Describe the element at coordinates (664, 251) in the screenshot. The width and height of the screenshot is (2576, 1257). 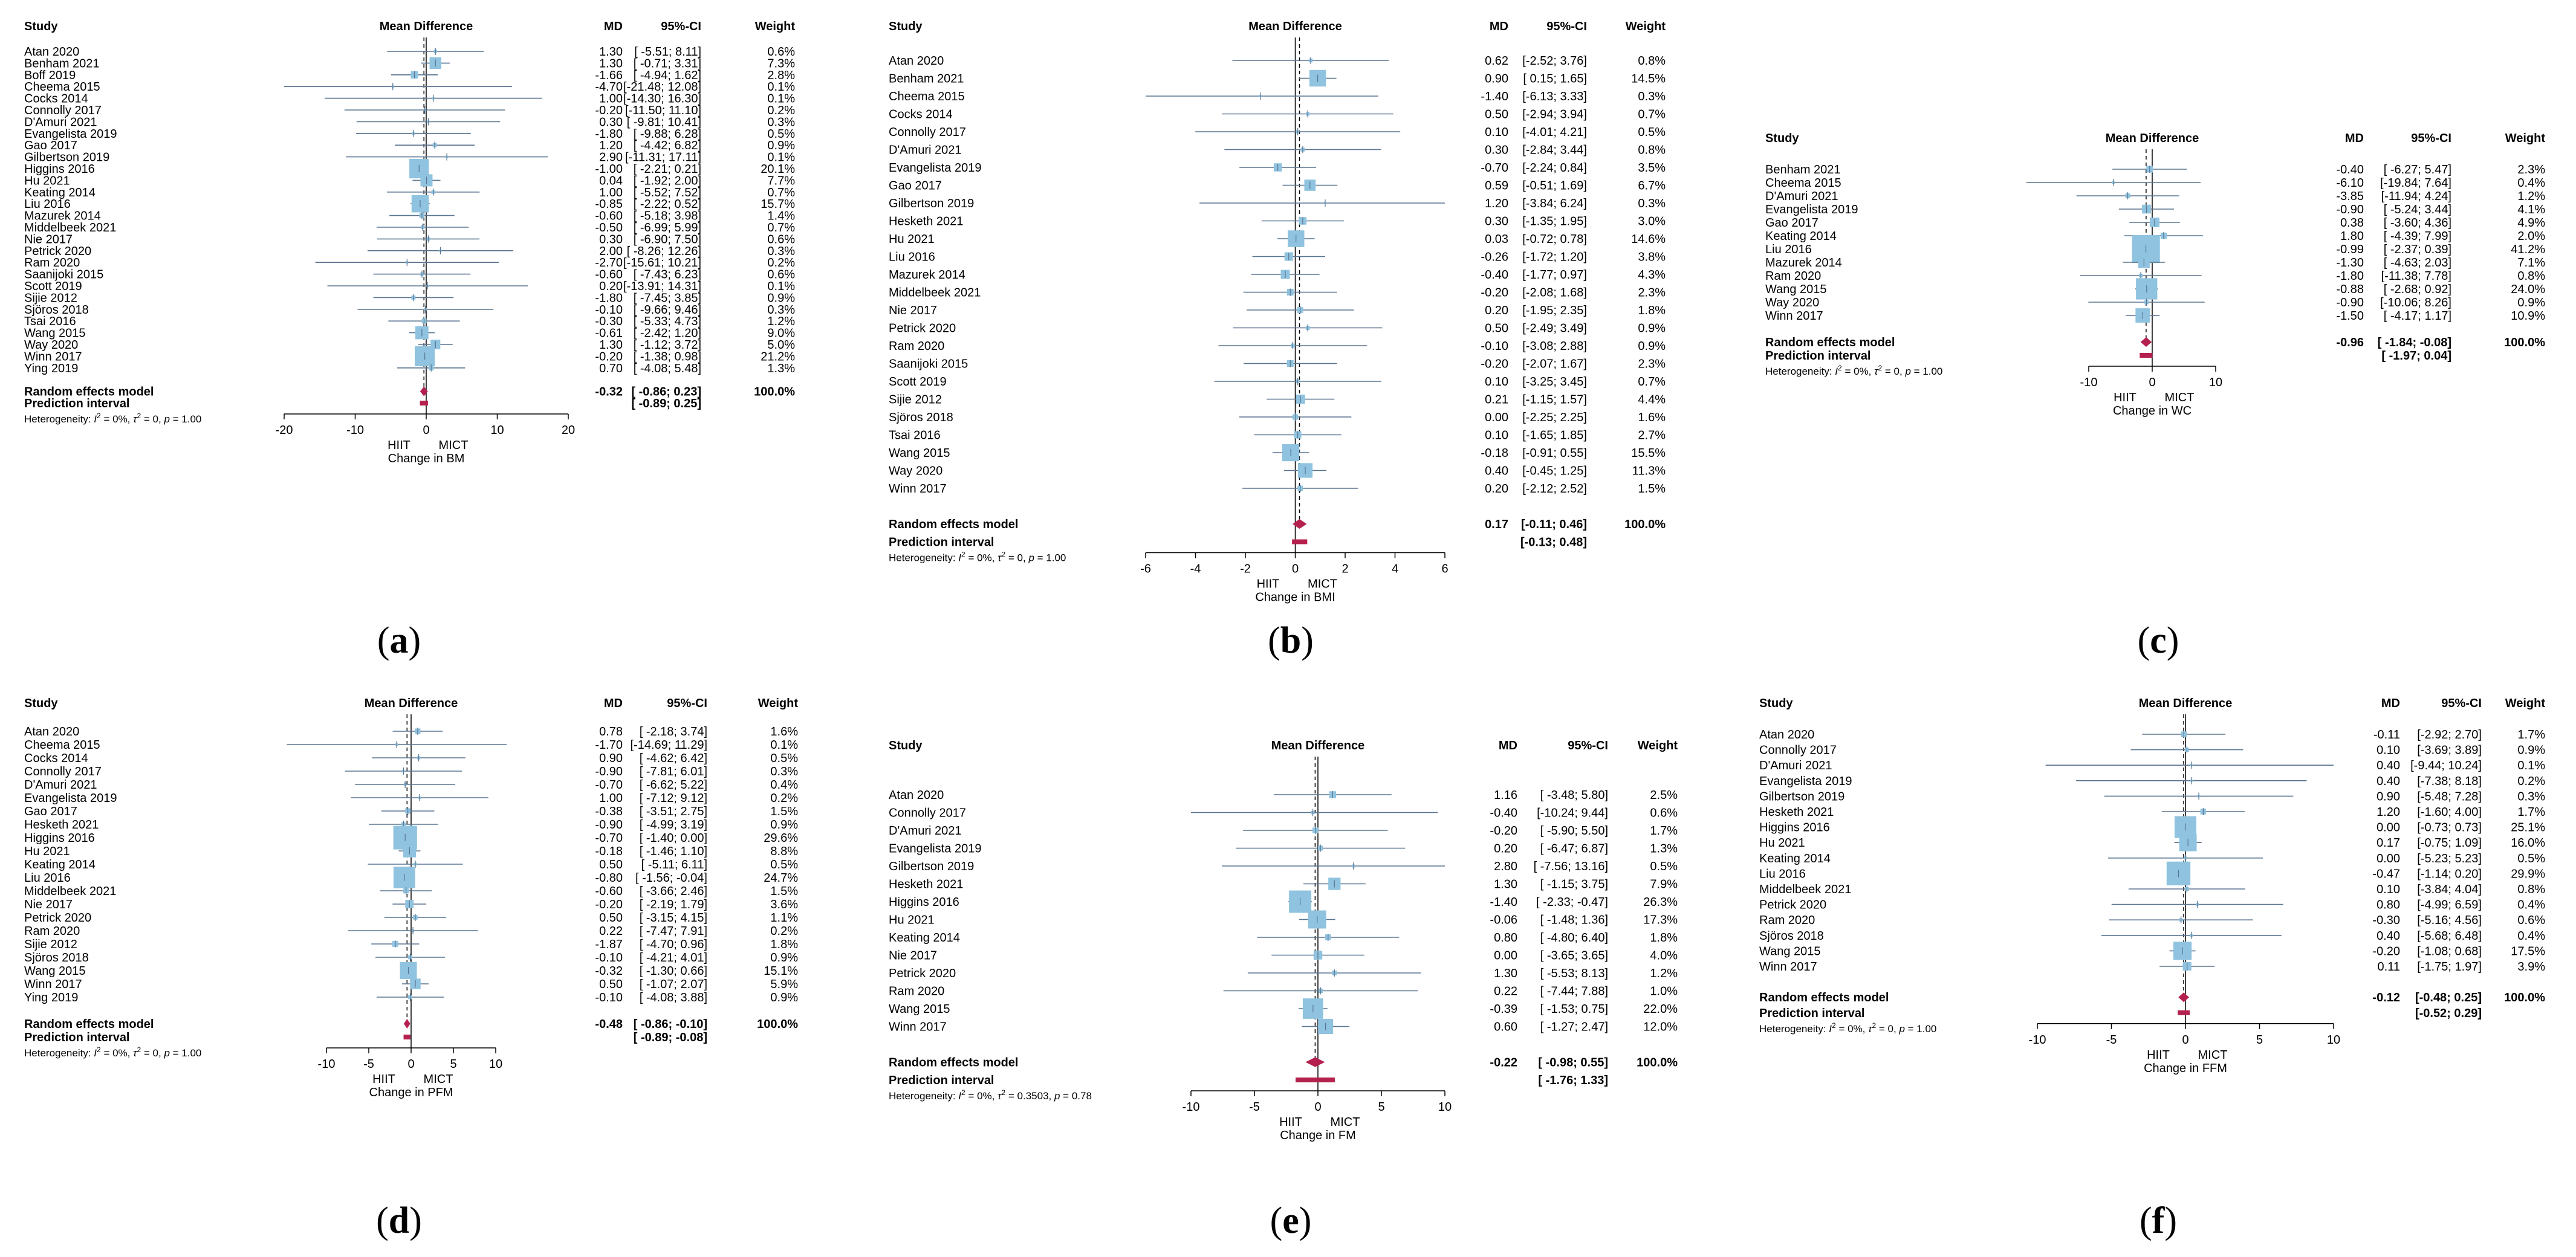
I see `ci-value: [ -8.26; 12.26]` at that location.